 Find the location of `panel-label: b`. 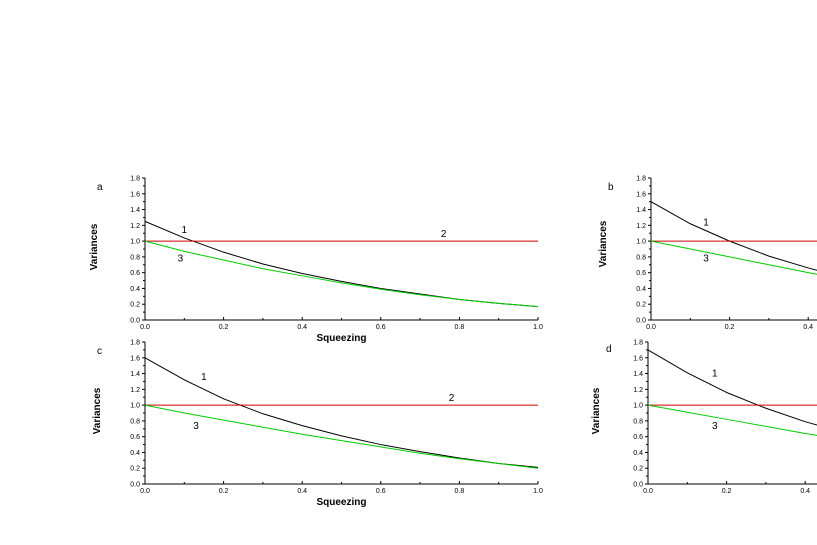

panel-label: b is located at coordinates (611, 187).